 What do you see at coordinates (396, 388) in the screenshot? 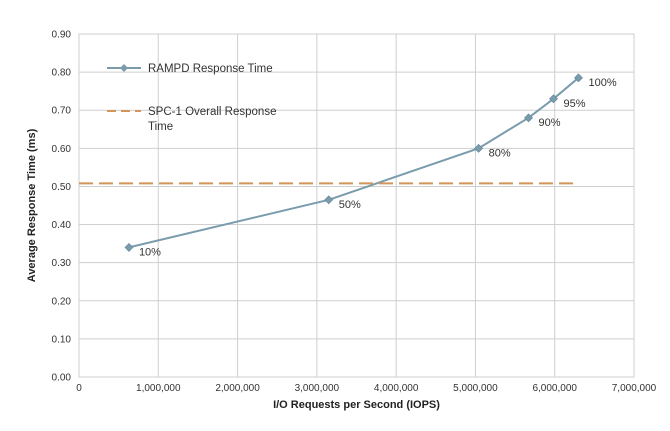
I see `x-tick-label: 4,000,000` at bounding box center [396, 388].